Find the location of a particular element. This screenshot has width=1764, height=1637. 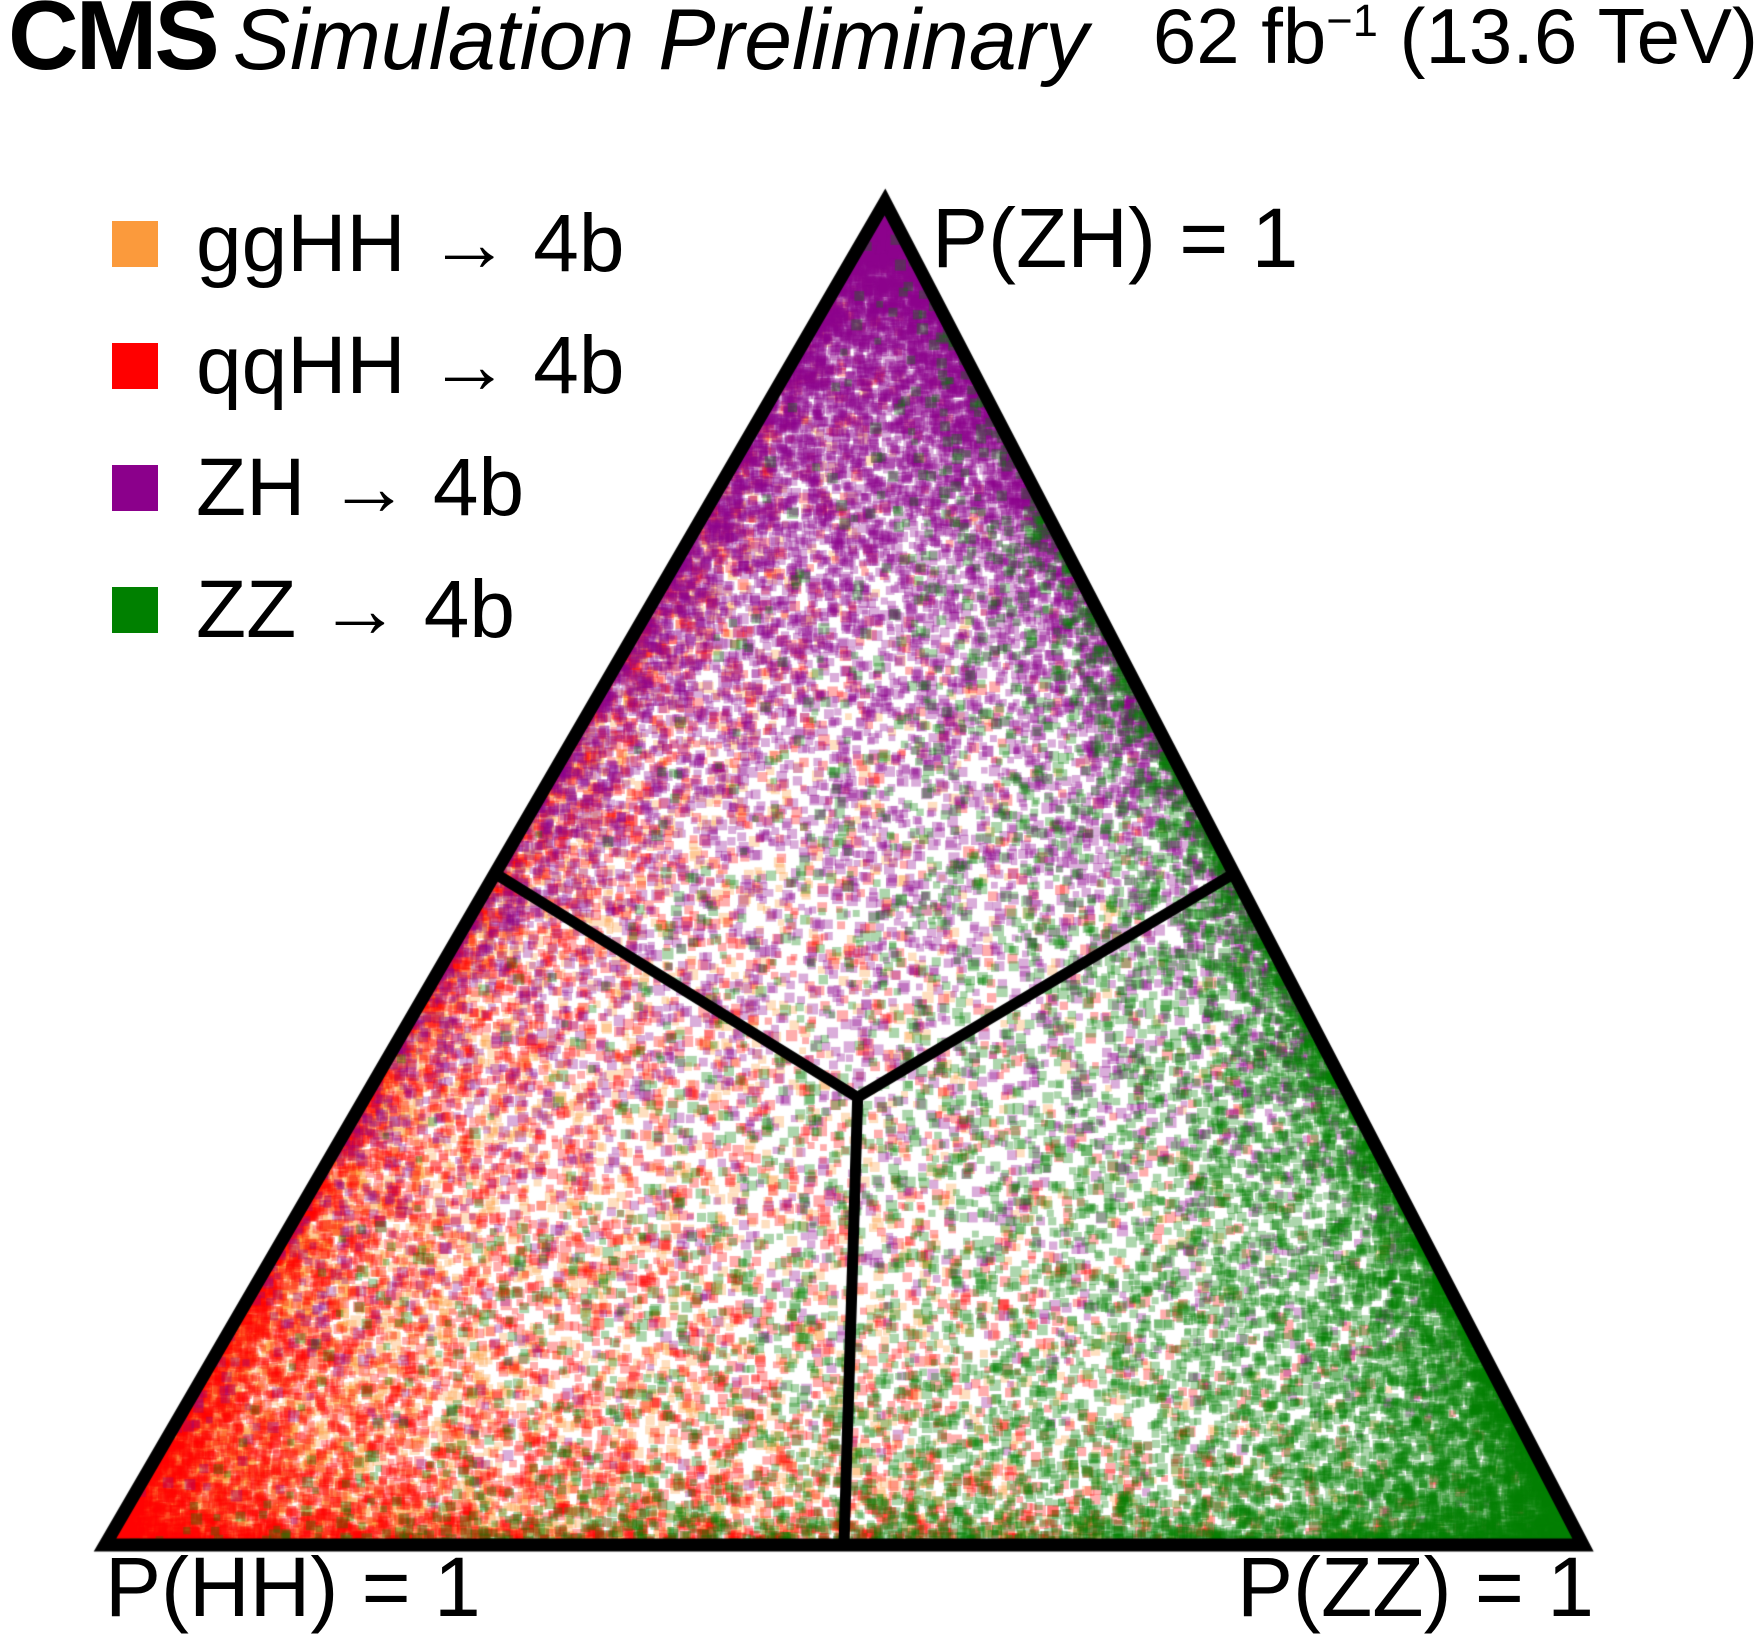

legend: ggHH → 4b qqHH → 4b ZH → 4b ZZ → 4b is located at coordinates (368, 440).